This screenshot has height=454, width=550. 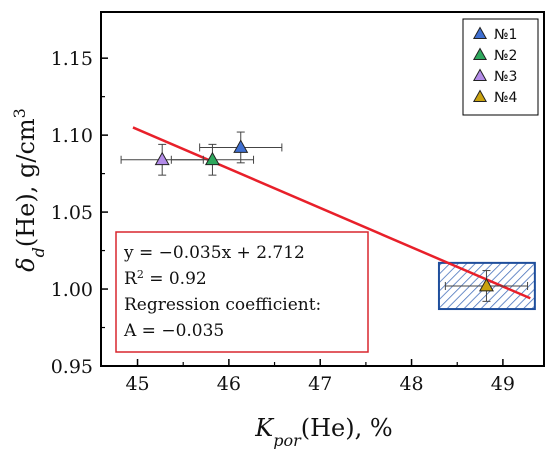 What do you see at coordinates (222, 305) in the screenshot?
I see `annotation-coef-title: Regression coefficient:` at bounding box center [222, 305].